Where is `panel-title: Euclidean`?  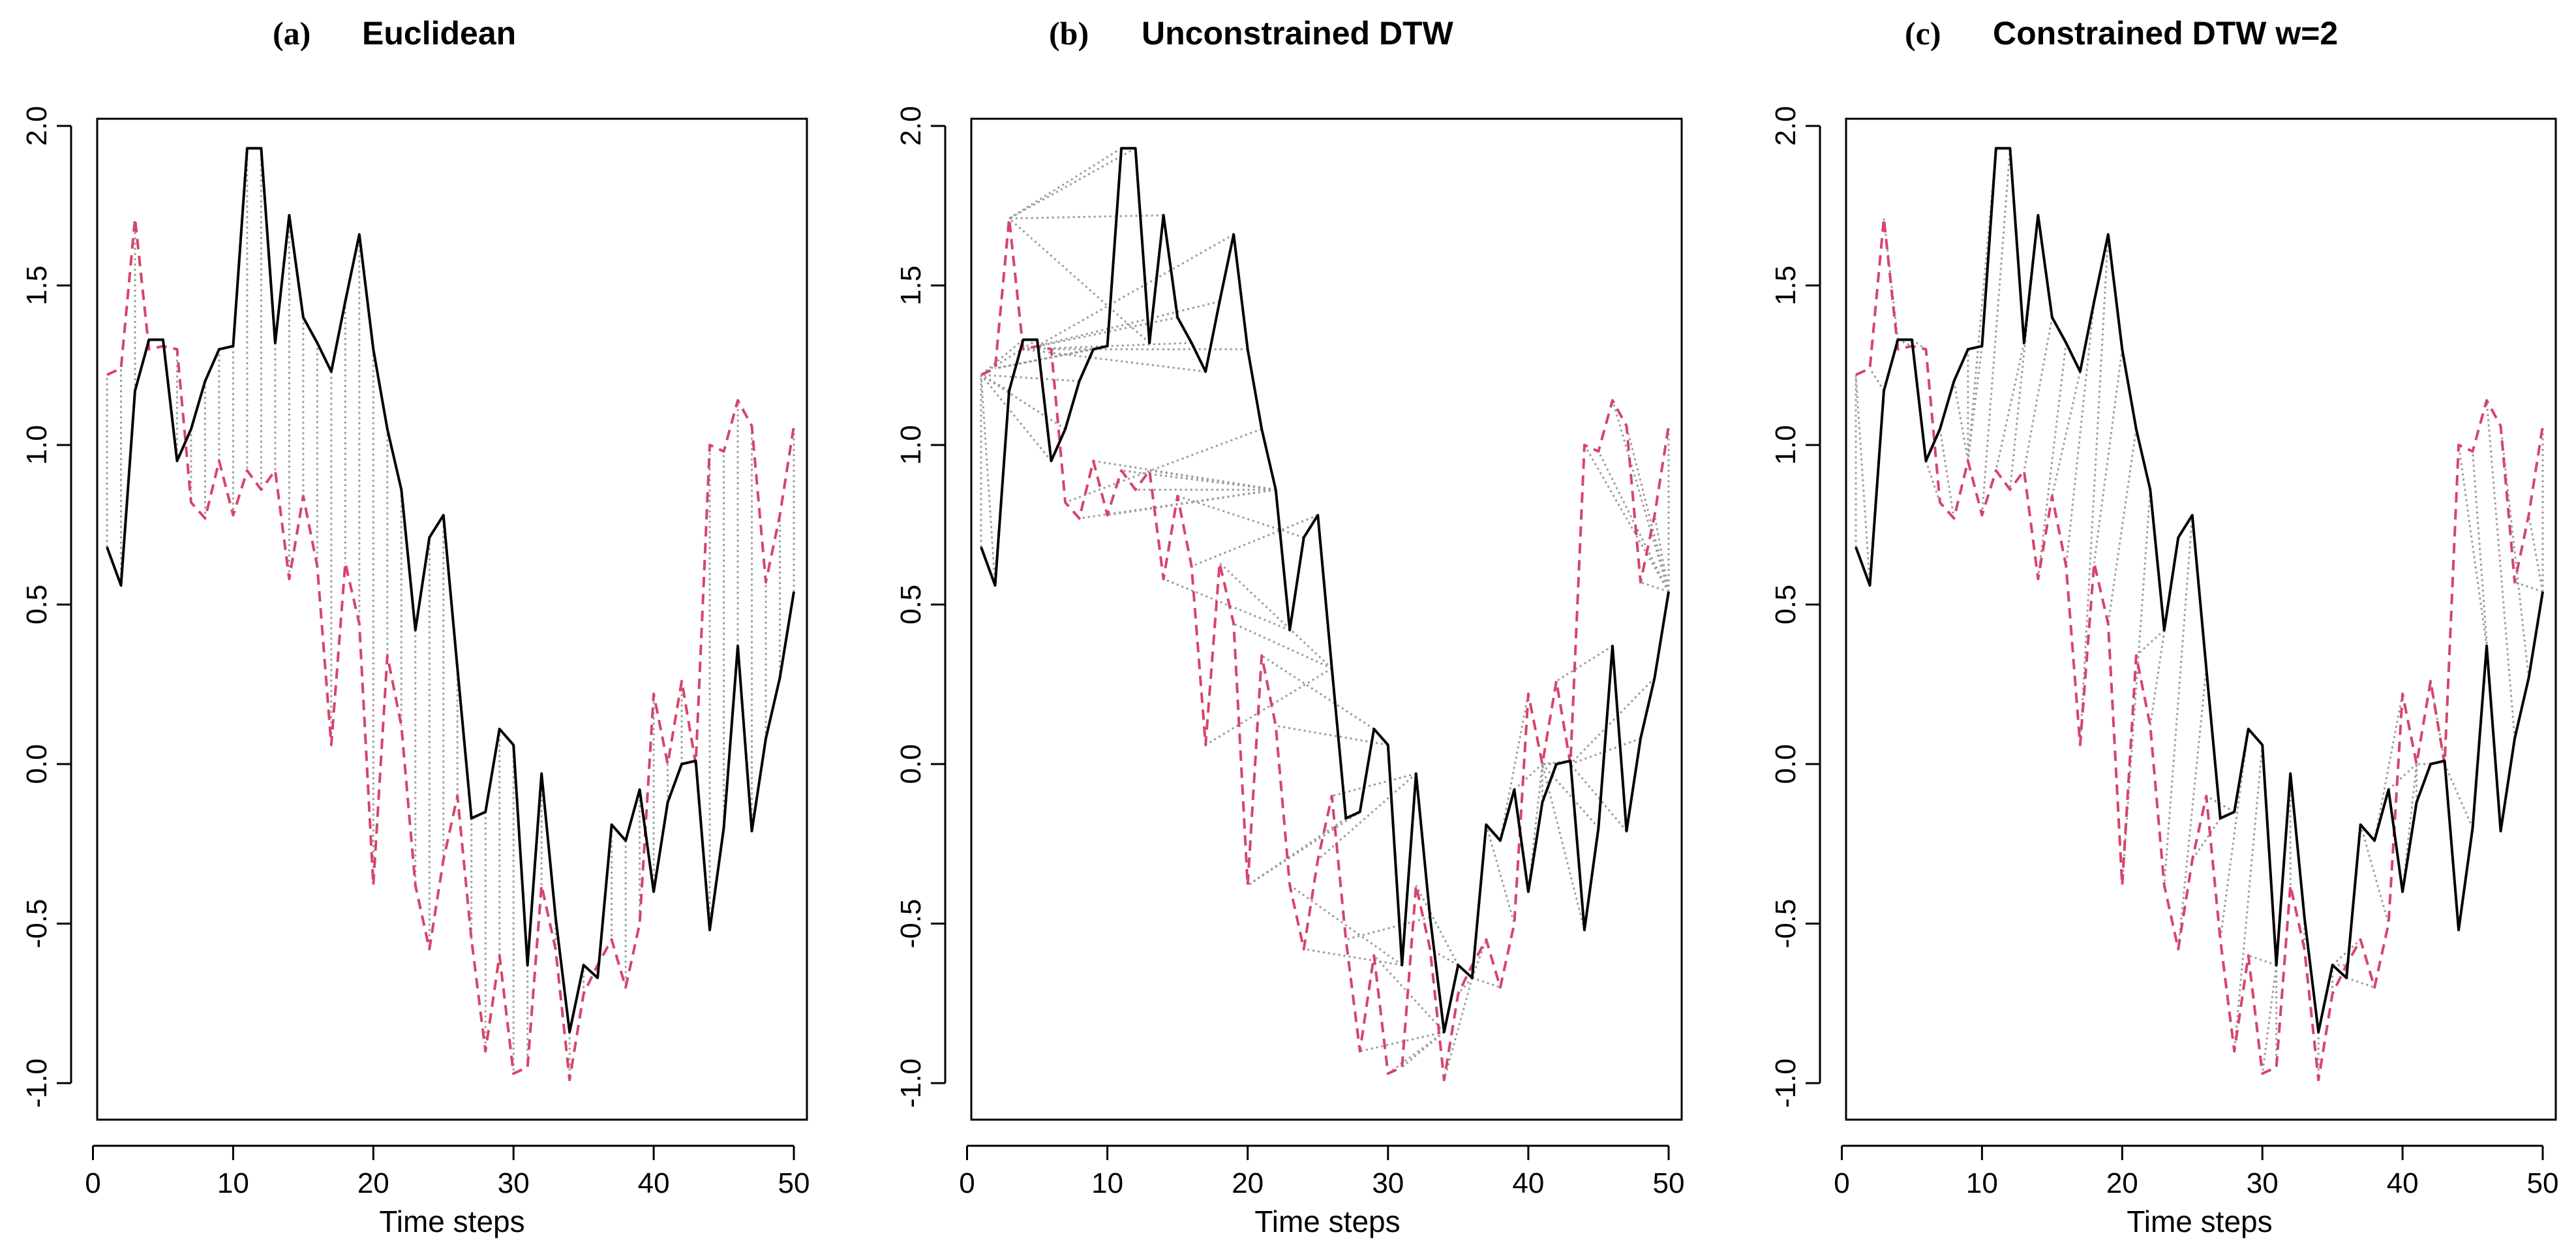
panel-title: Euclidean is located at coordinates (439, 33).